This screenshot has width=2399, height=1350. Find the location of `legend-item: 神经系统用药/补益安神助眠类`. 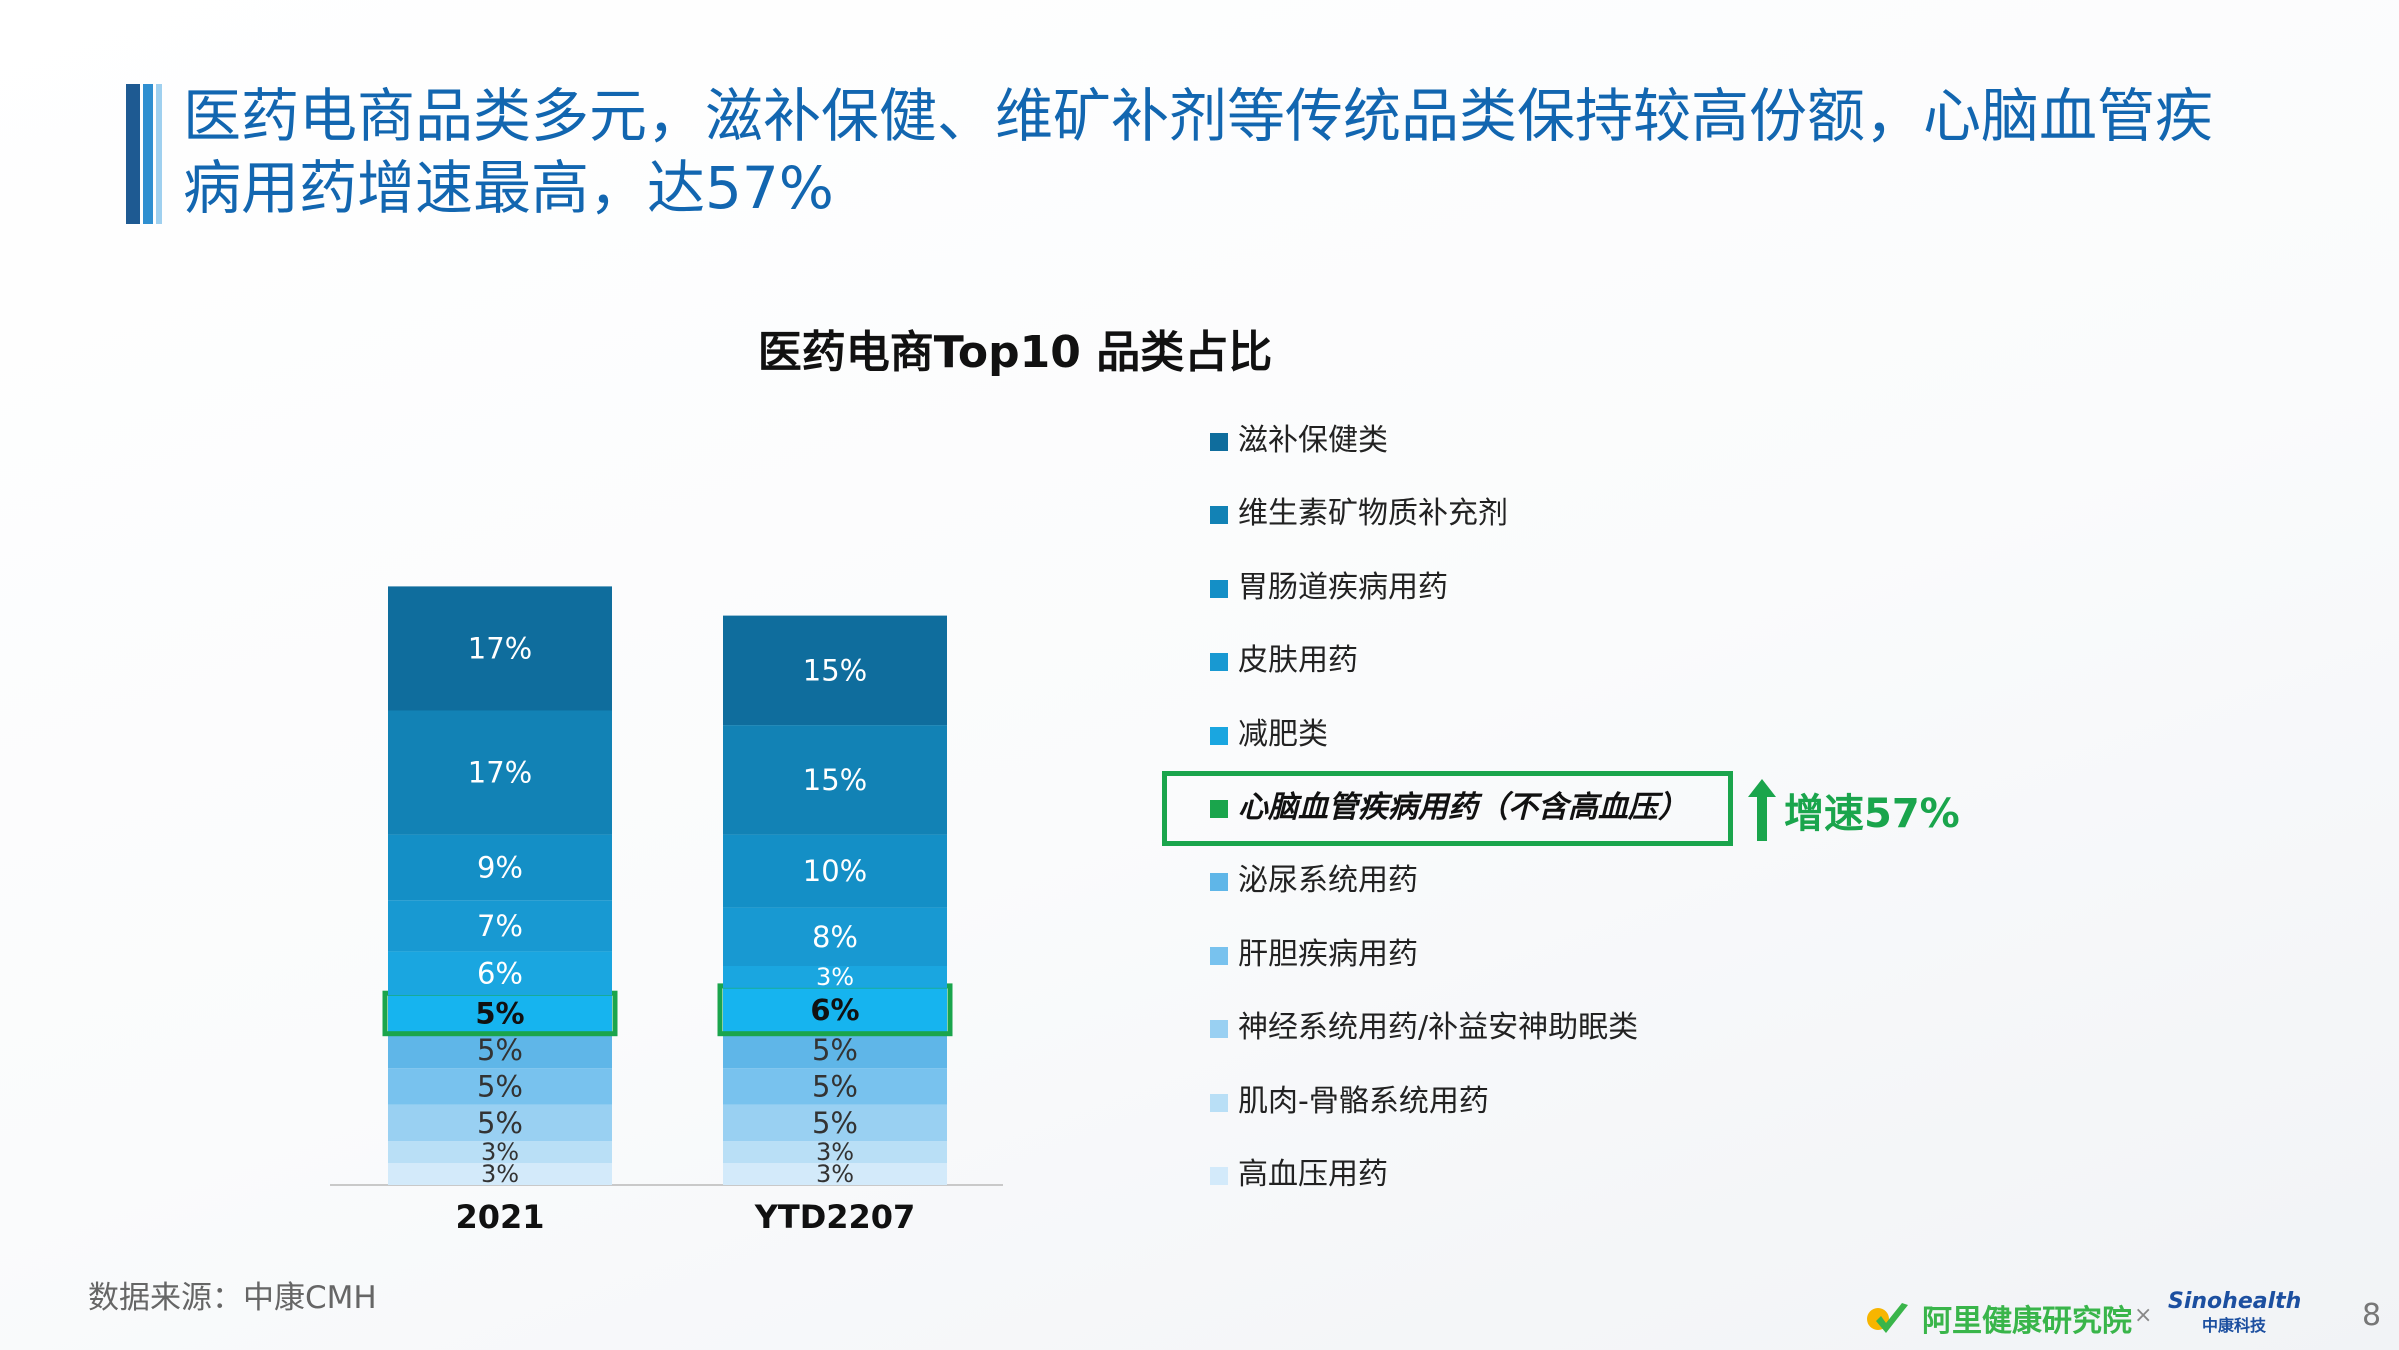

legend-item: 神经系统用药/补益安神助眠类 is located at coordinates (1424, 1028).